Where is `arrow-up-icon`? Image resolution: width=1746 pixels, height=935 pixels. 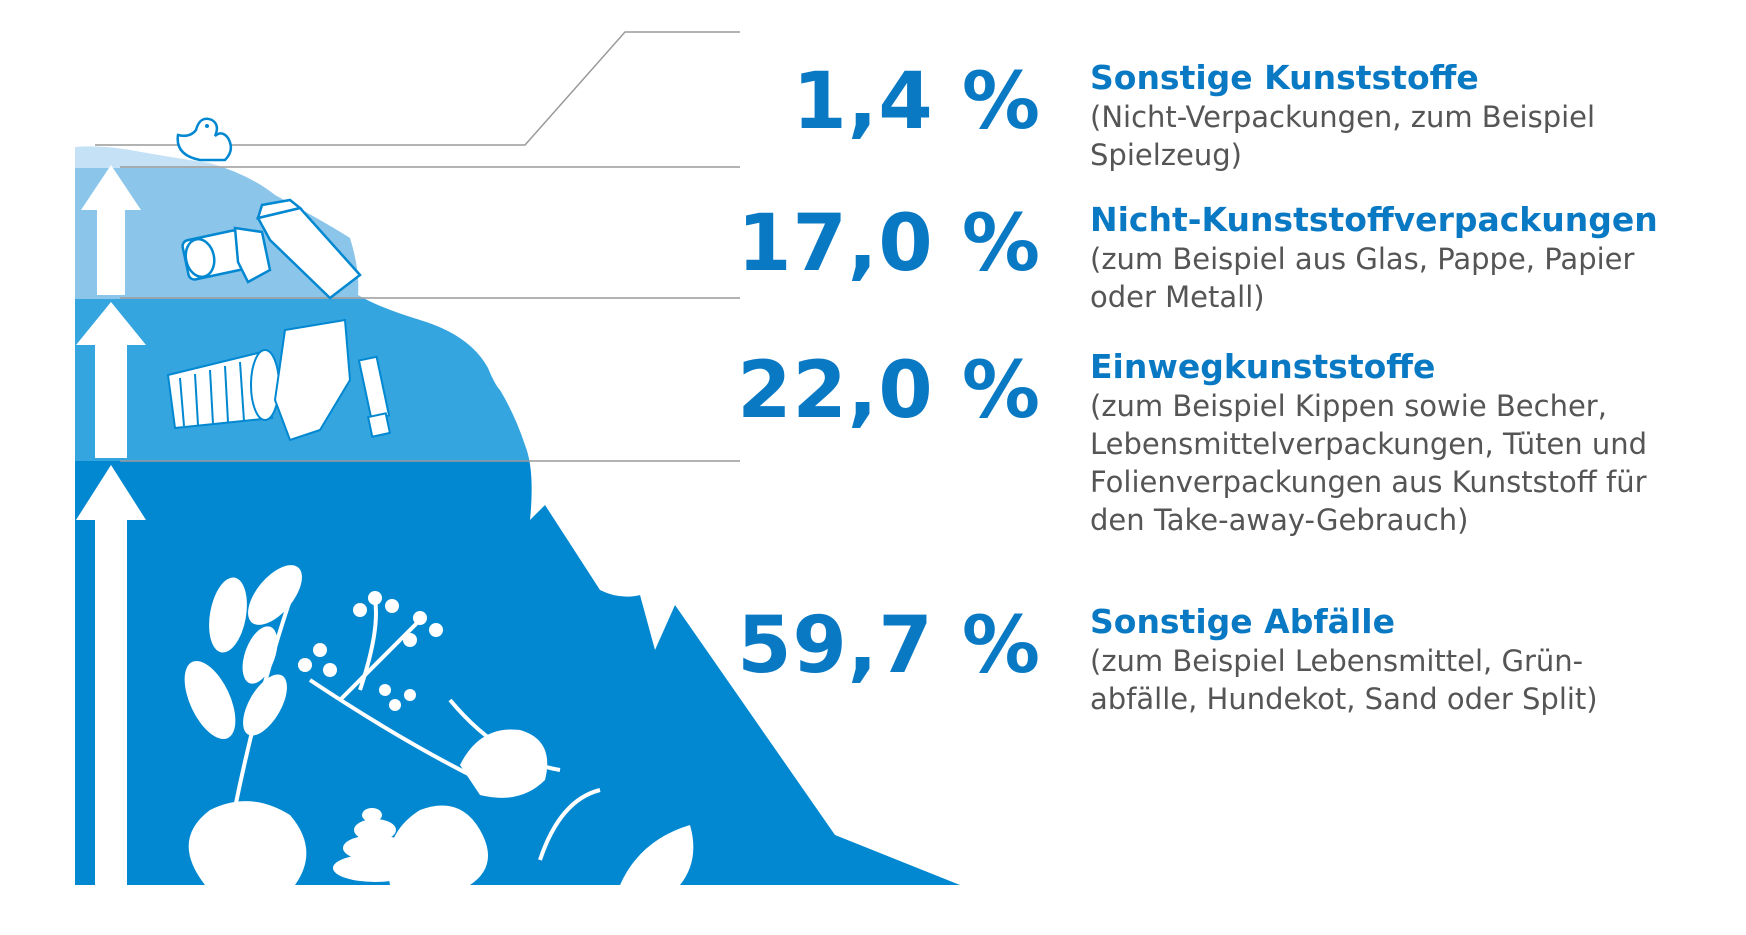 arrow-up-icon is located at coordinates (111, 525).